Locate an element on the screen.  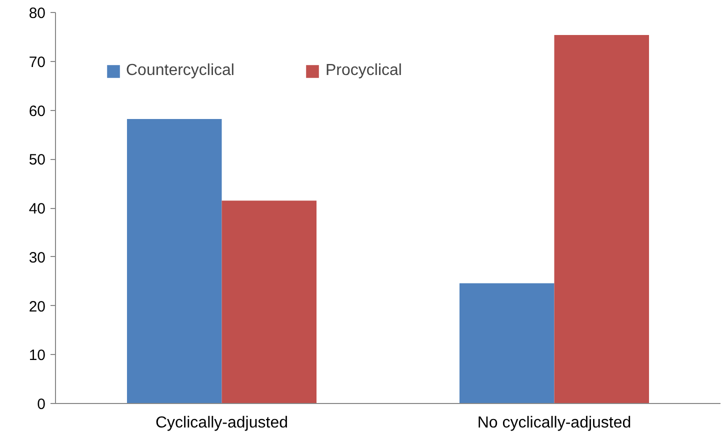
y-tick-label: 0 is located at coordinates (41, 404).